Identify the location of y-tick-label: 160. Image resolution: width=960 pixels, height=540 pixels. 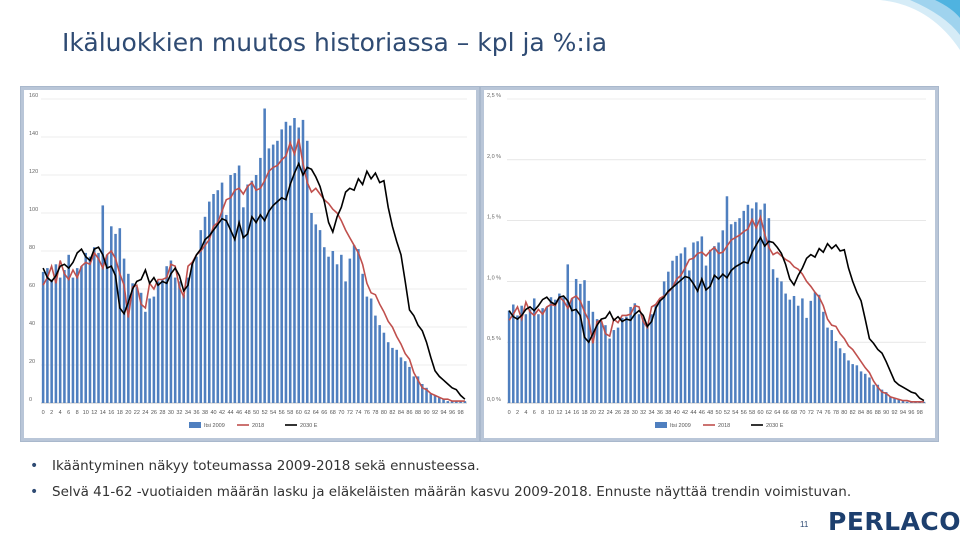
(33, 96).